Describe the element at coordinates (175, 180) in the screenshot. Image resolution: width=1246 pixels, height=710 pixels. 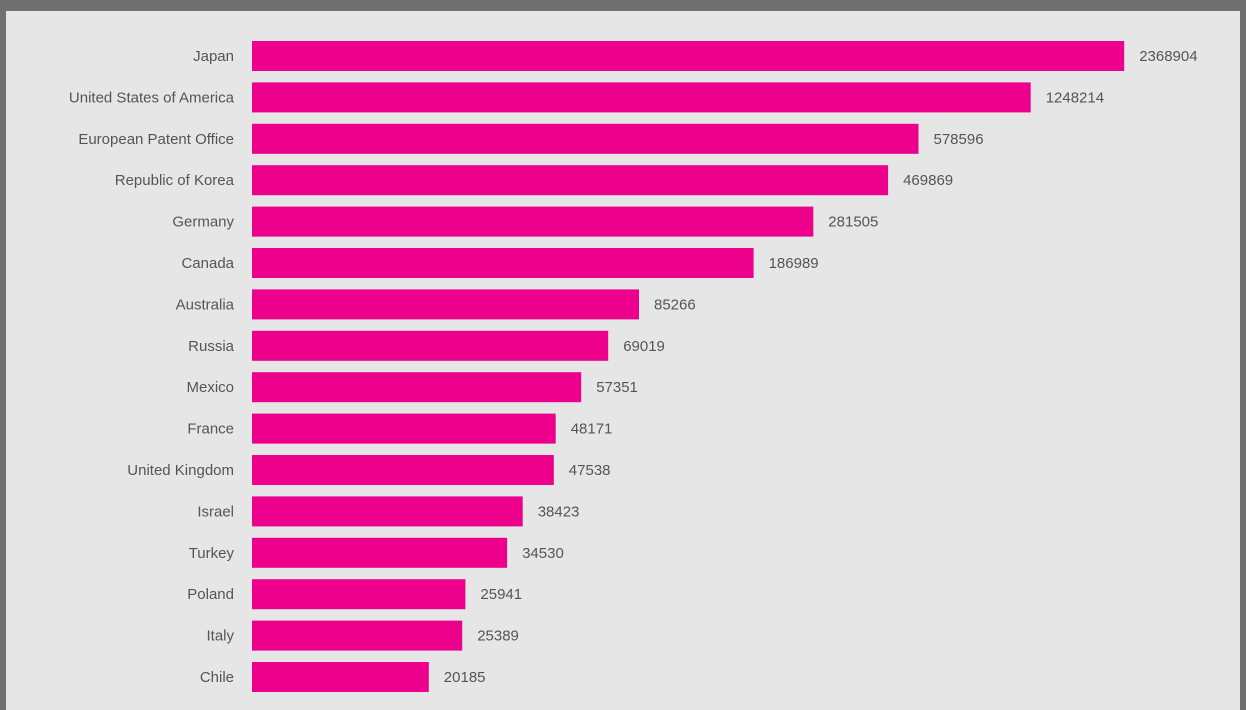
I see `category-label-3: Republic of Korea` at that location.